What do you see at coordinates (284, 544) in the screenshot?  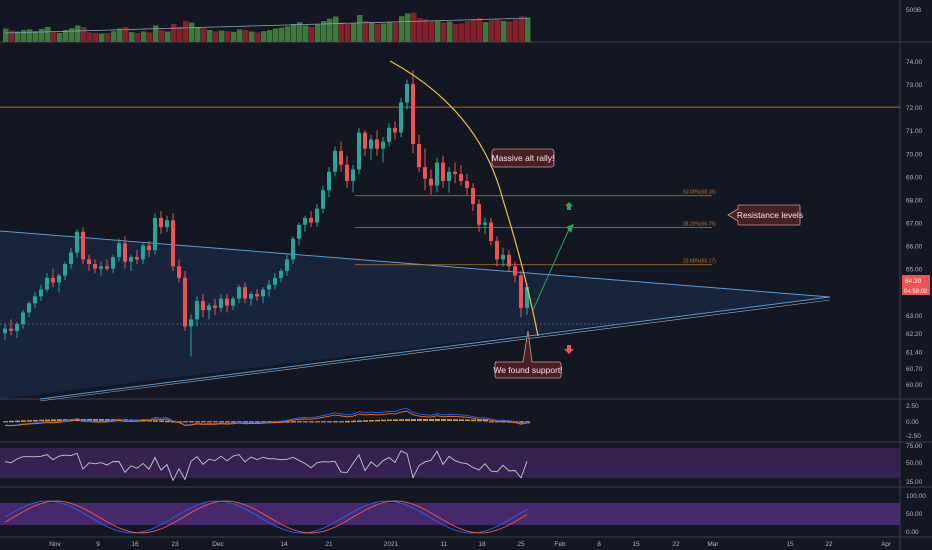 I see `time-axis-label: 14` at bounding box center [284, 544].